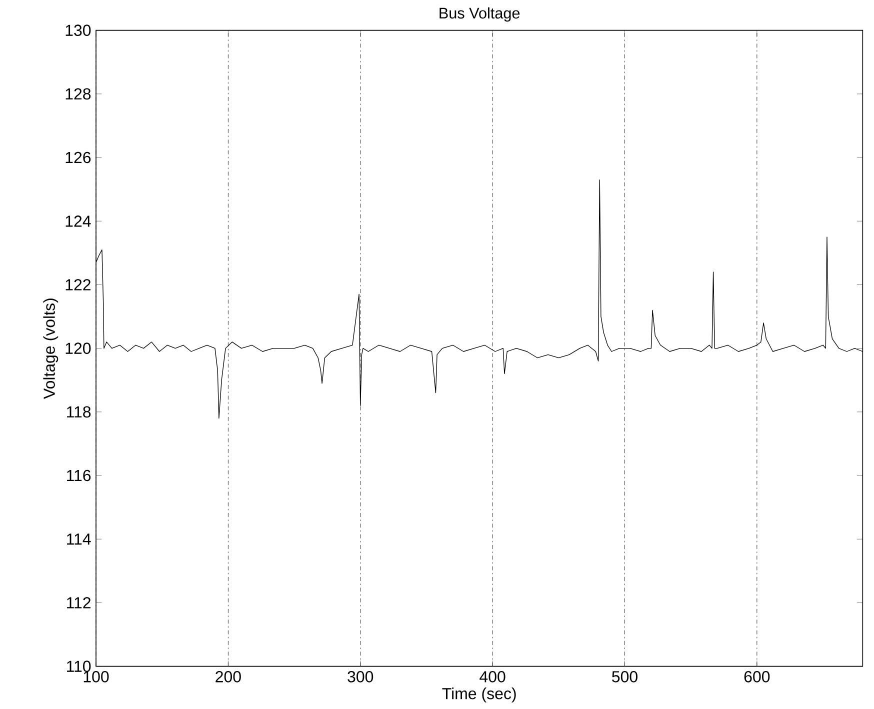  I want to click on y-tick-label: 124, so click(78, 221).